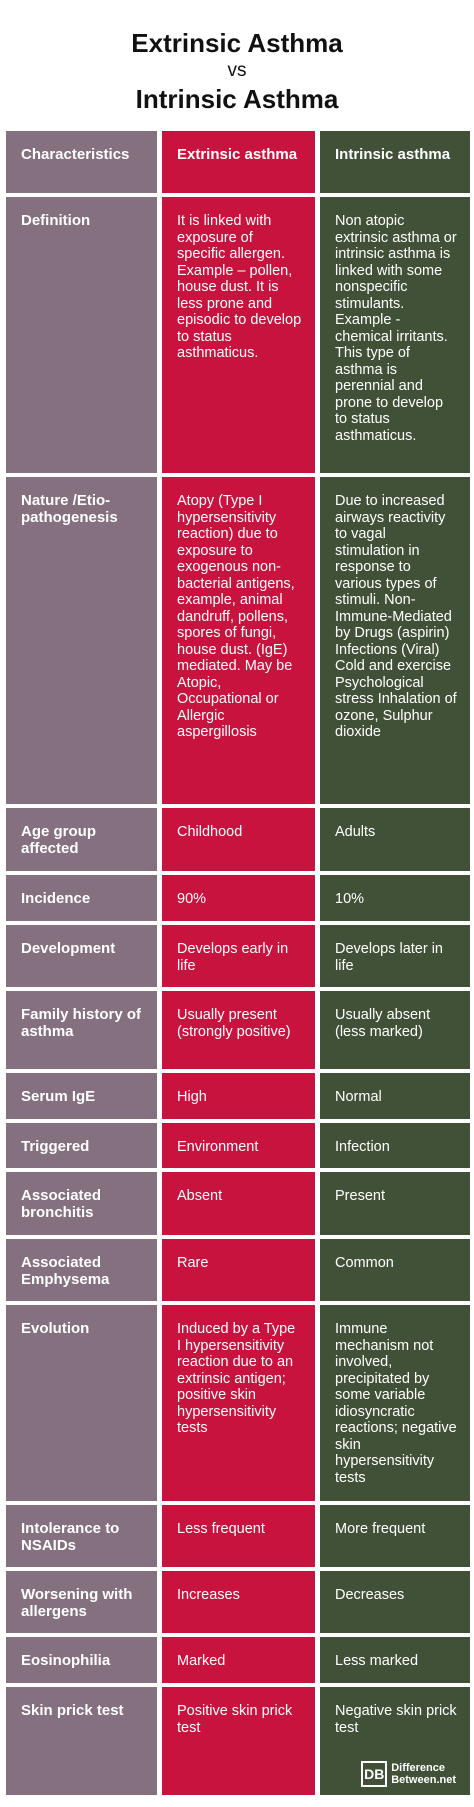 The height and width of the screenshot is (1807, 474). What do you see at coordinates (395, 1660) in the screenshot?
I see `intrinsic-cell: Less marked` at bounding box center [395, 1660].